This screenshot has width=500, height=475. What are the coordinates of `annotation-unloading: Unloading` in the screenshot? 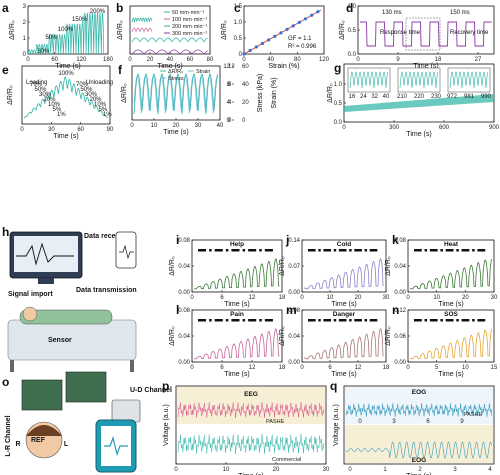 It's located at (99, 83).